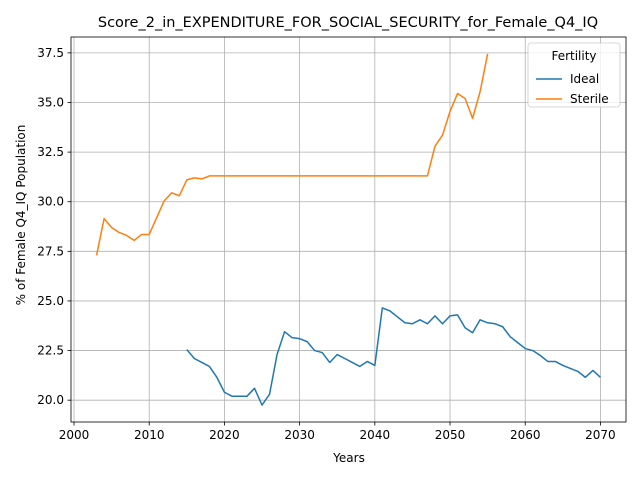  What do you see at coordinates (589, 99) in the screenshot?
I see `legend-label-sterile: Sterile` at bounding box center [589, 99].